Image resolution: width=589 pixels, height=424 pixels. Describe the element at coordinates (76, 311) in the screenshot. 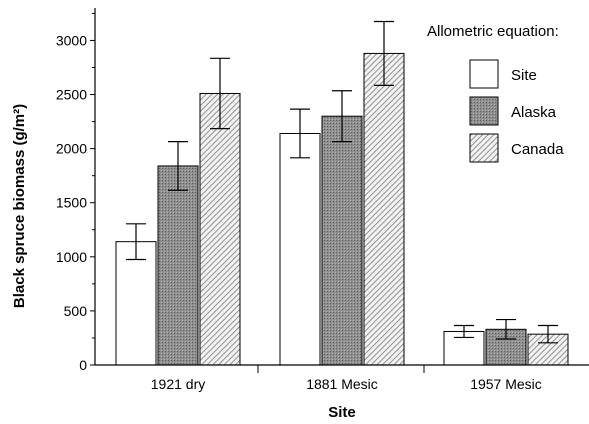

I see `y-tick-label: 500` at that location.